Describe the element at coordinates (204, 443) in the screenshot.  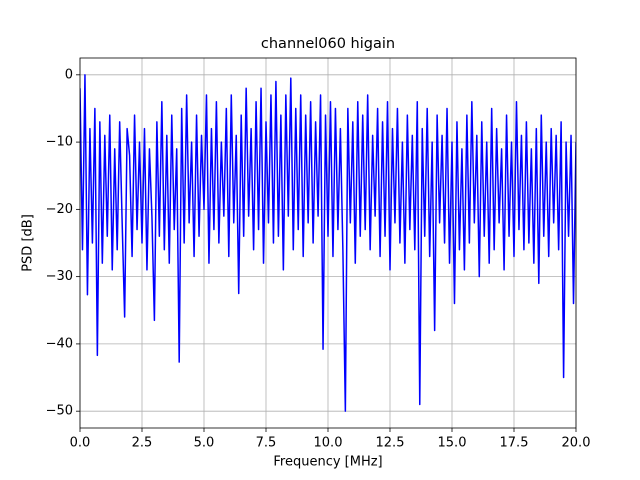
I see `x-tick-label: 5.0` at that location.